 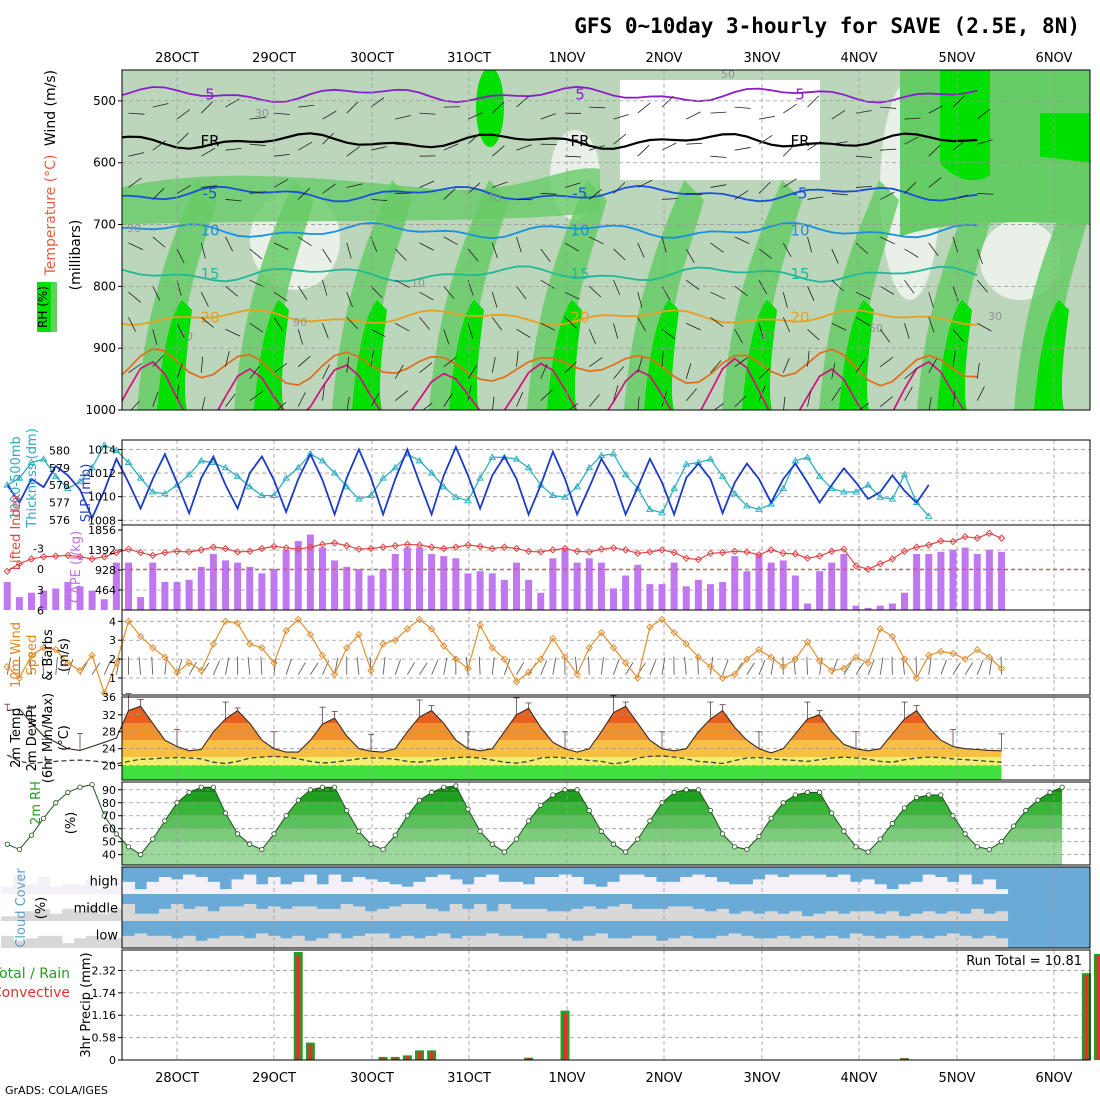 What do you see at coordinates (59, 520) in the screenshot?
I see `y-tick-label-thickness: 576` at bounding box center [59, 520].